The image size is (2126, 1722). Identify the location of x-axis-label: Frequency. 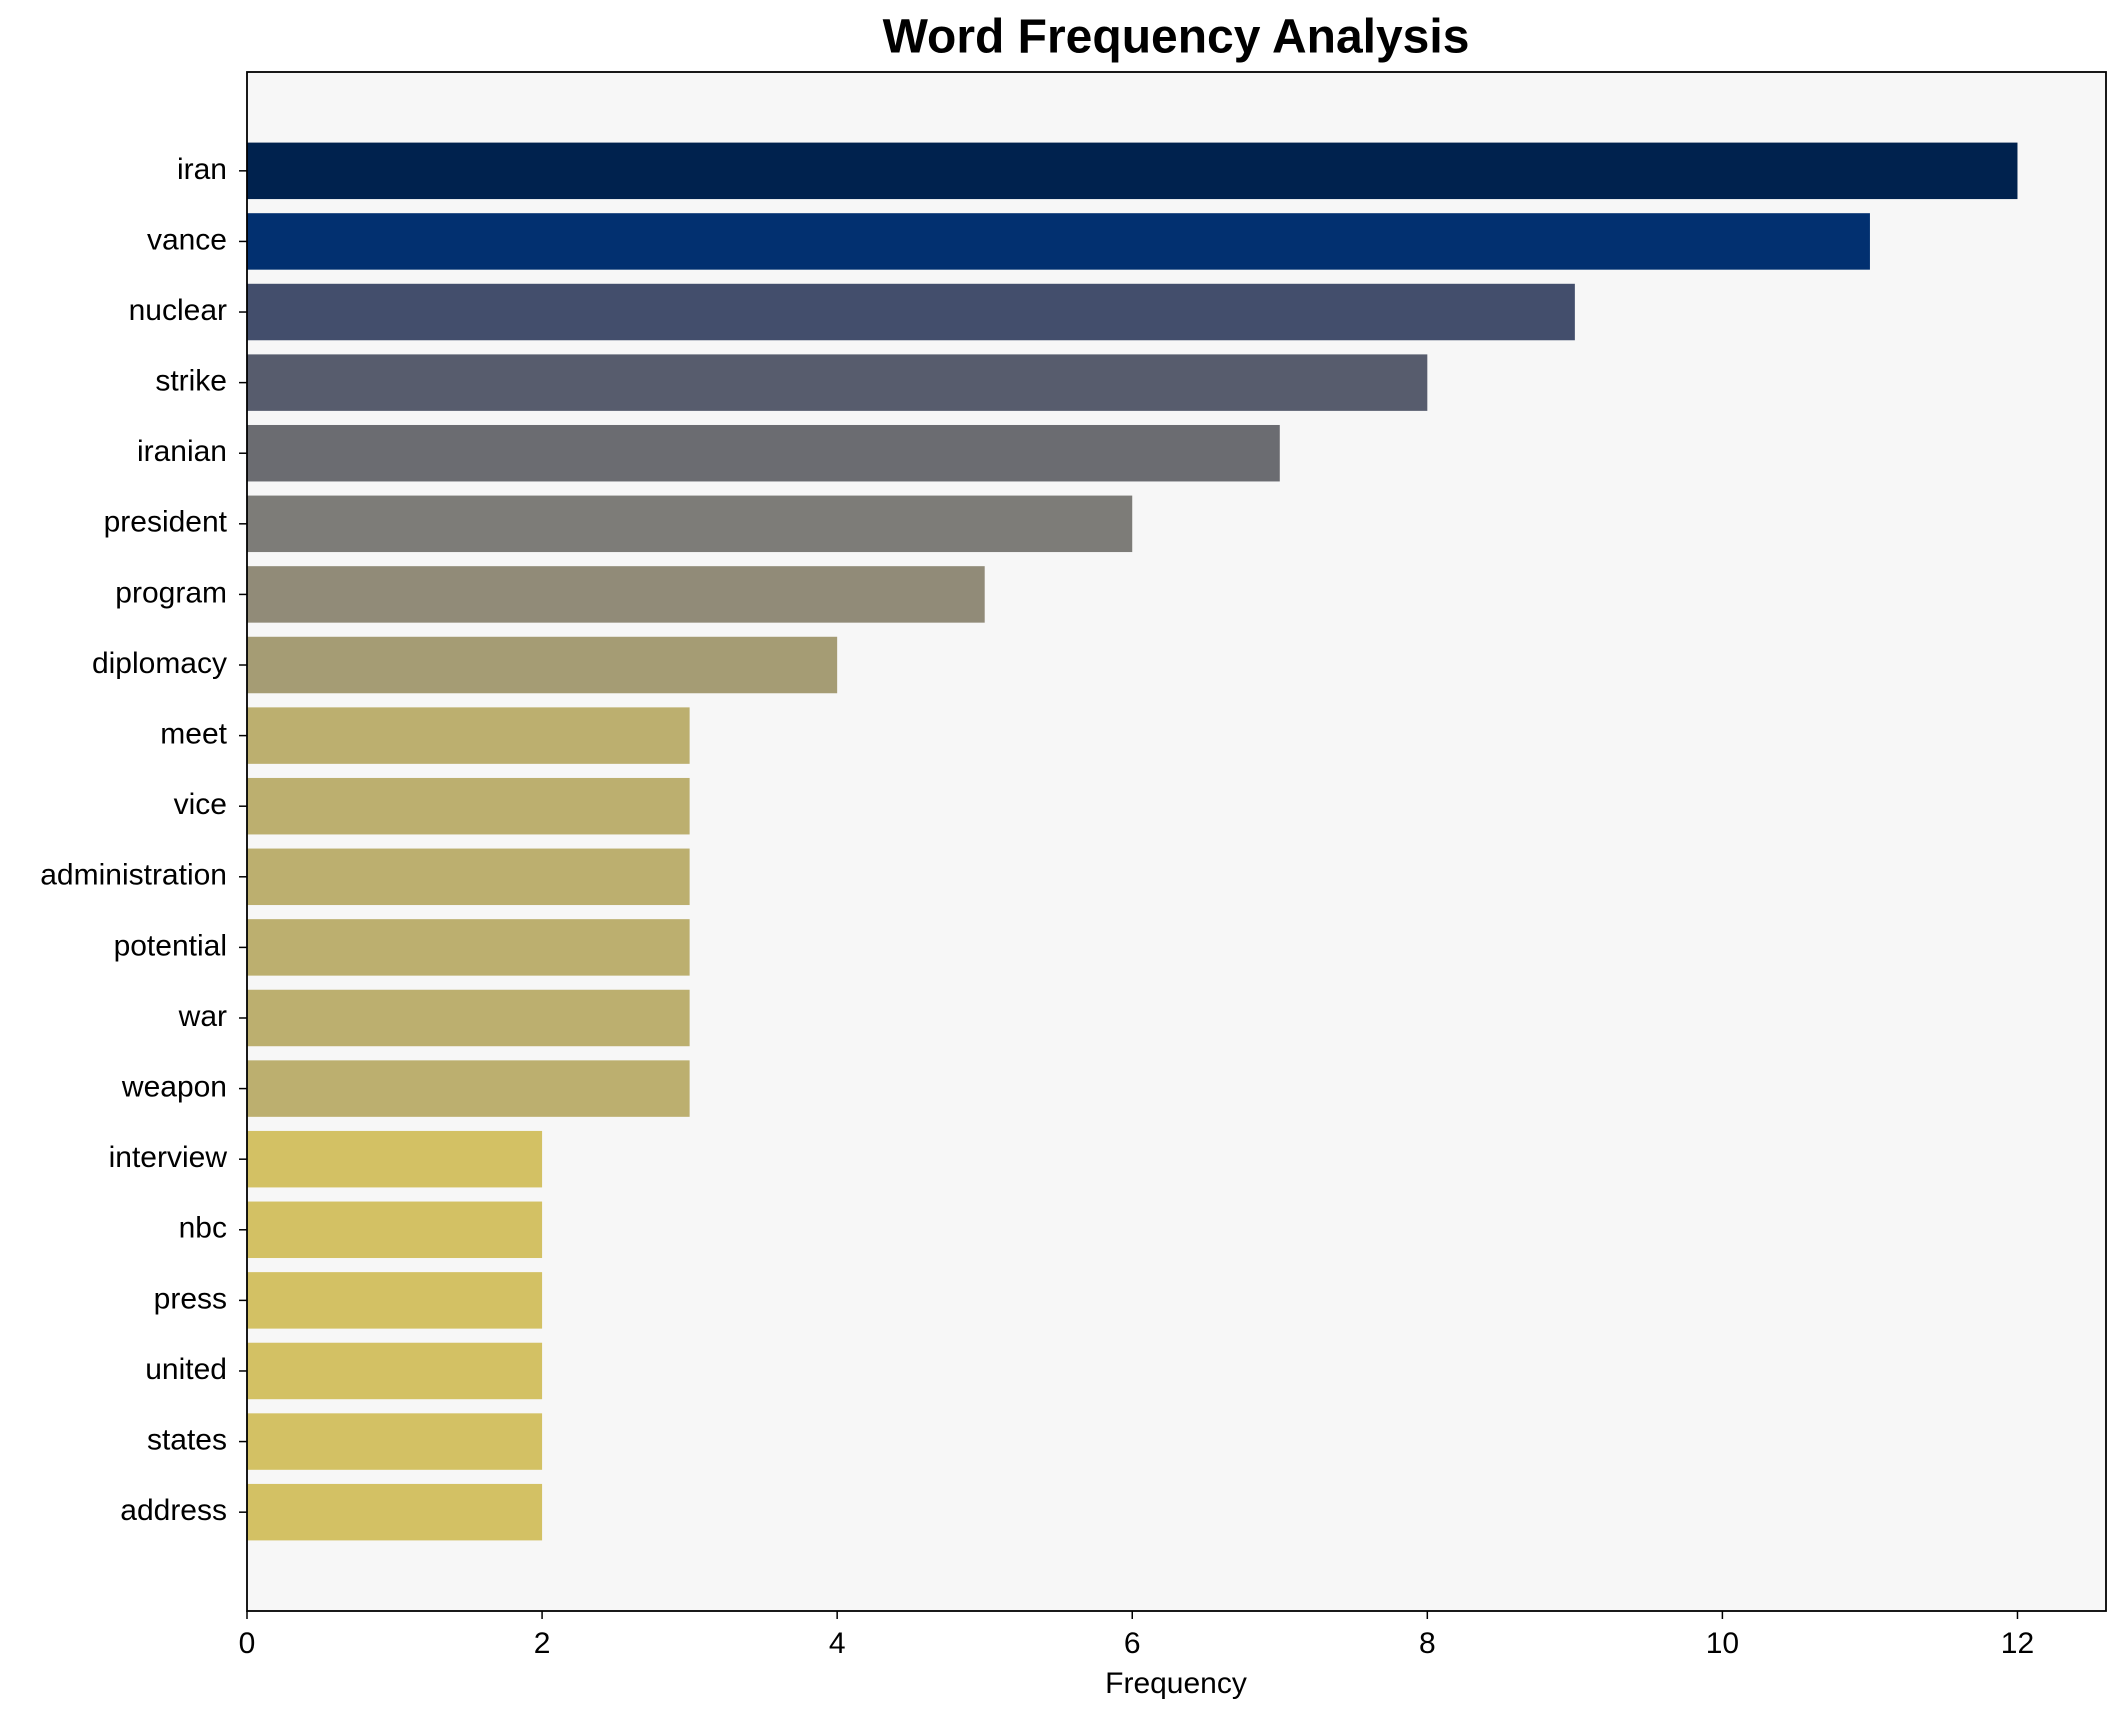
(1176, 1683).